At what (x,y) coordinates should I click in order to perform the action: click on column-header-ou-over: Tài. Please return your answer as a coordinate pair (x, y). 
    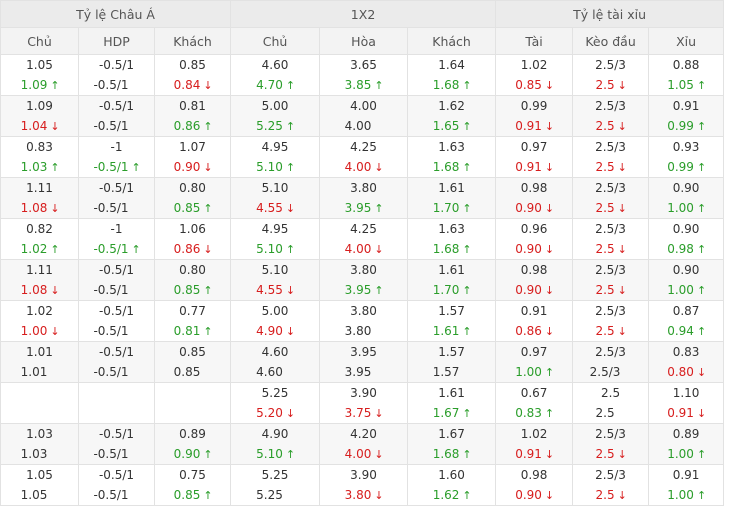
    Looking at the image, I should click on (534, 41).